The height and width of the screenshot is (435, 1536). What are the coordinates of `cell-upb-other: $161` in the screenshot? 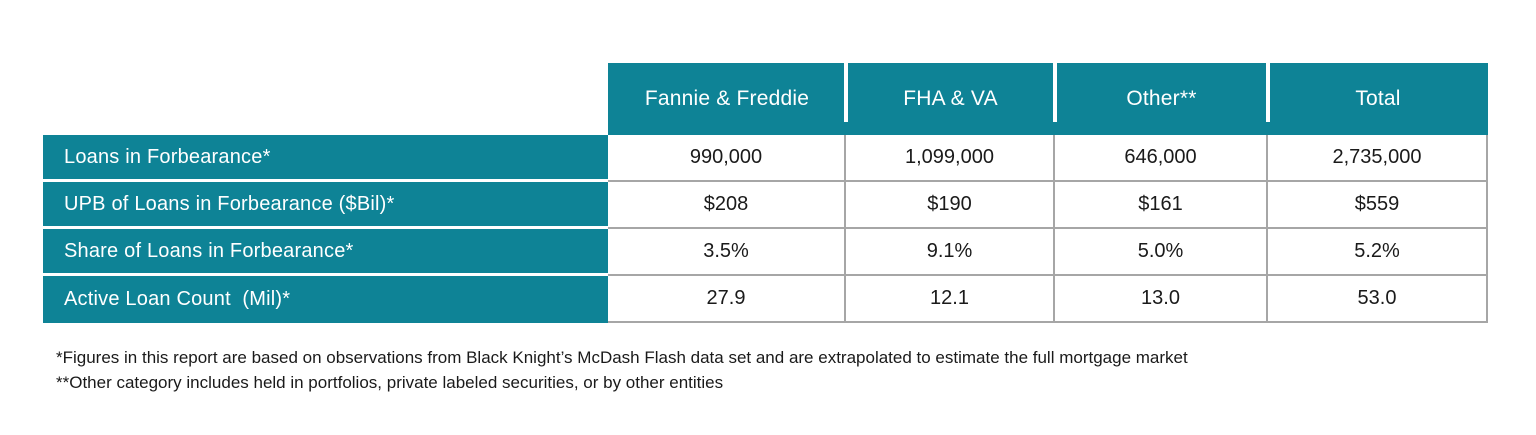 It's located at (1161, 205).